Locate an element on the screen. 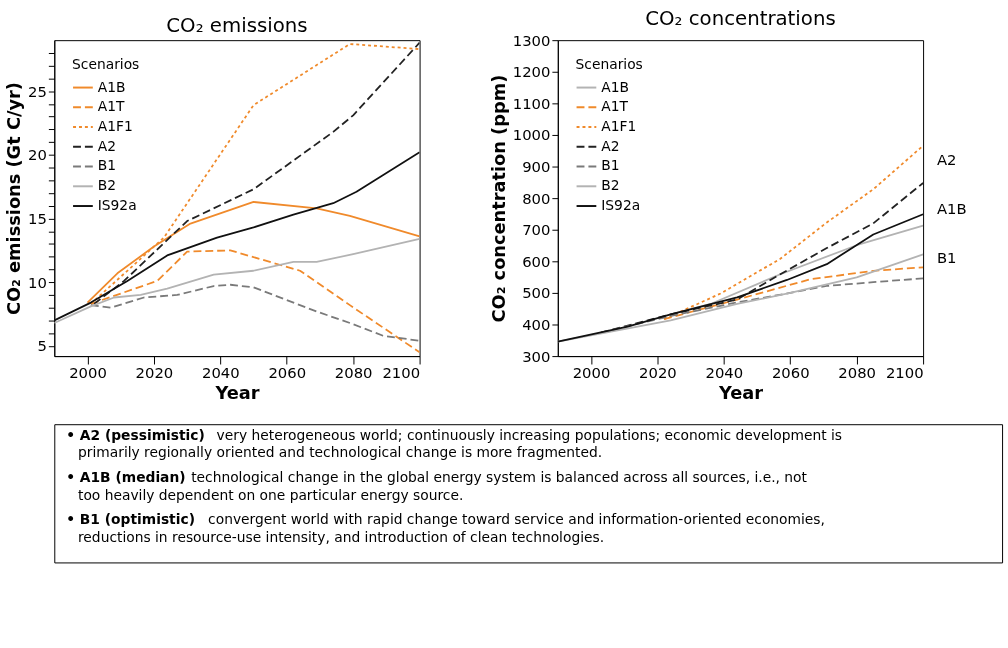  chart-title: CO₂ emissions is located at coordinates (237, 26).